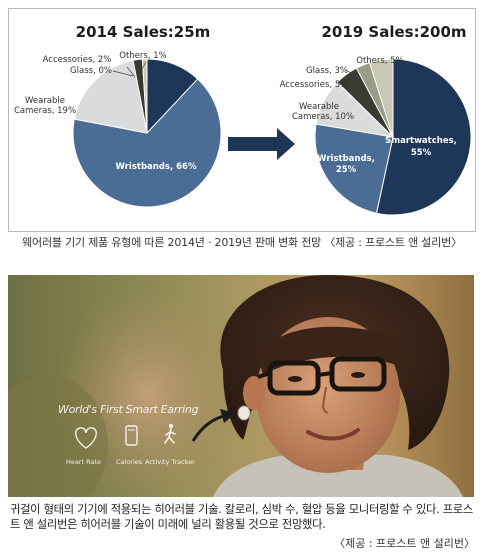  Describe the element at coordinates (333, 434) in the screenshot. I see `smile` at that location.